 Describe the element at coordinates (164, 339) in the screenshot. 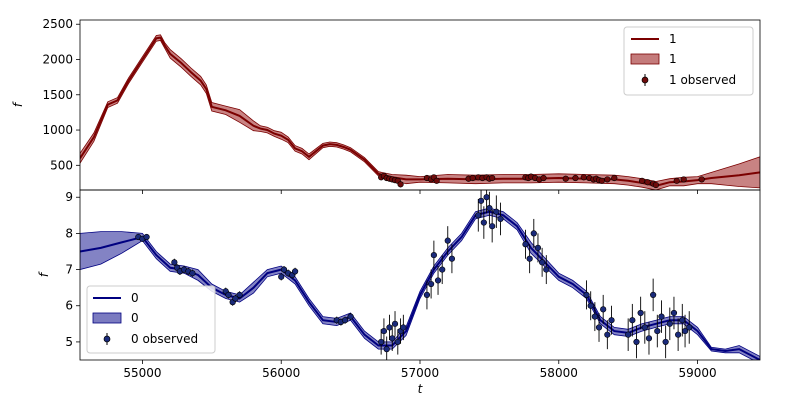

I see `bottom-legend-entry-3: 0 observed` at that location.